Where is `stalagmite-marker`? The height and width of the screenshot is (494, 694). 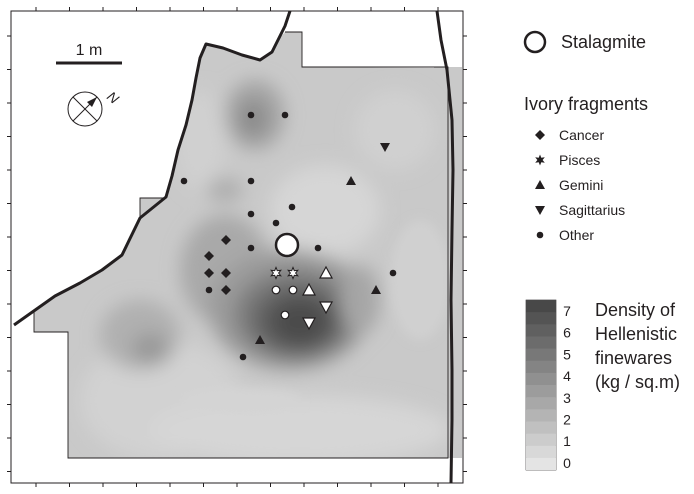
stalagmite-marker is located at coordinates (287, 245).